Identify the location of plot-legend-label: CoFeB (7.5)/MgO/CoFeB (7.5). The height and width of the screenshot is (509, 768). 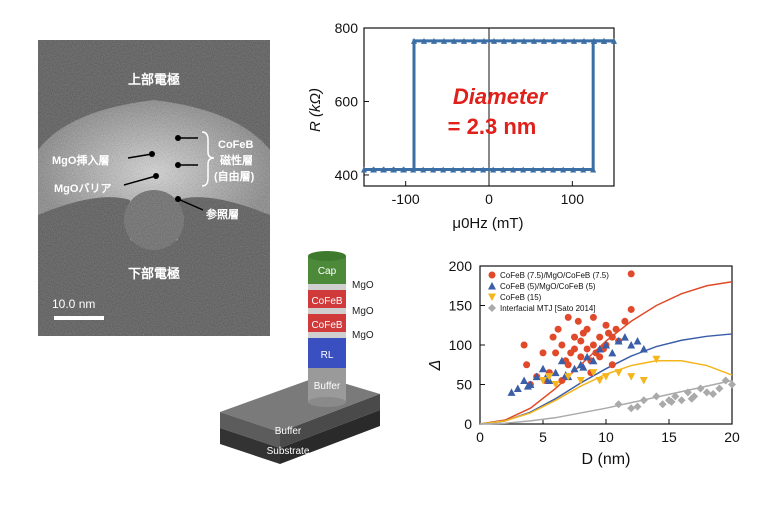
(554, 275).